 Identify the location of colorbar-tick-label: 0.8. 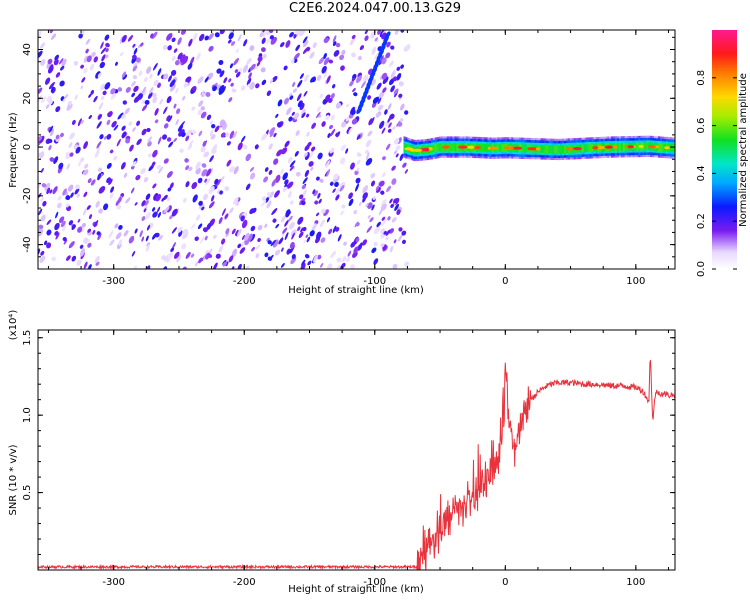
(701, 78).